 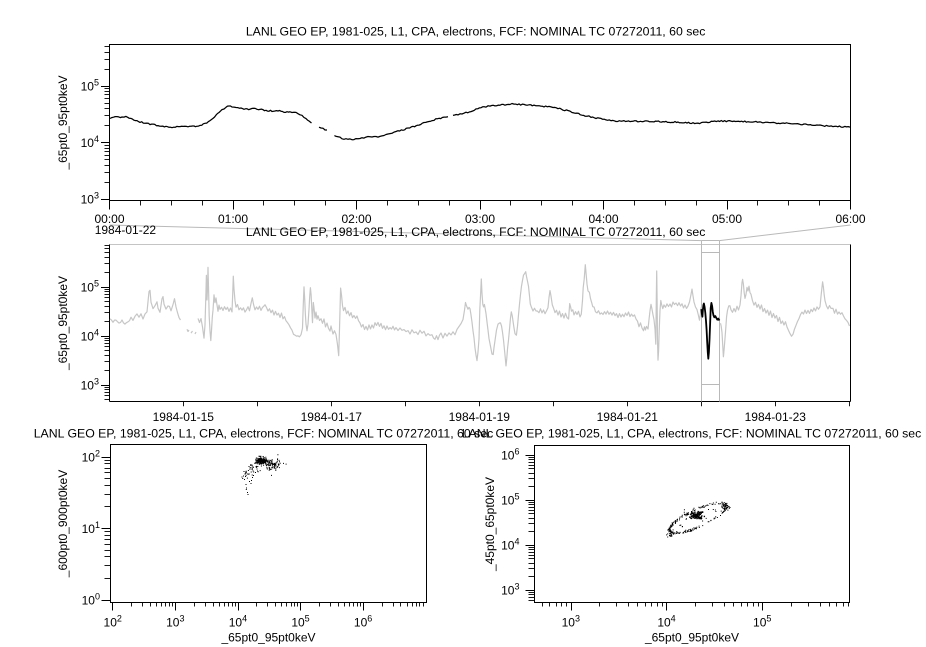 I want to click on svg-text: 1984-01-19, so click(x=480, y=417).